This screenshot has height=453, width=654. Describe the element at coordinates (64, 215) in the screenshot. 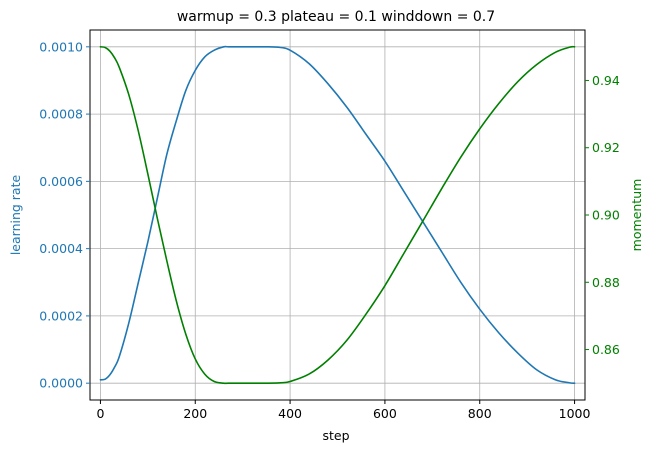

I see `left-y-axis: 0.0000 0.0002 0.0004 0.0006 0.0008 0.0010` at that location.